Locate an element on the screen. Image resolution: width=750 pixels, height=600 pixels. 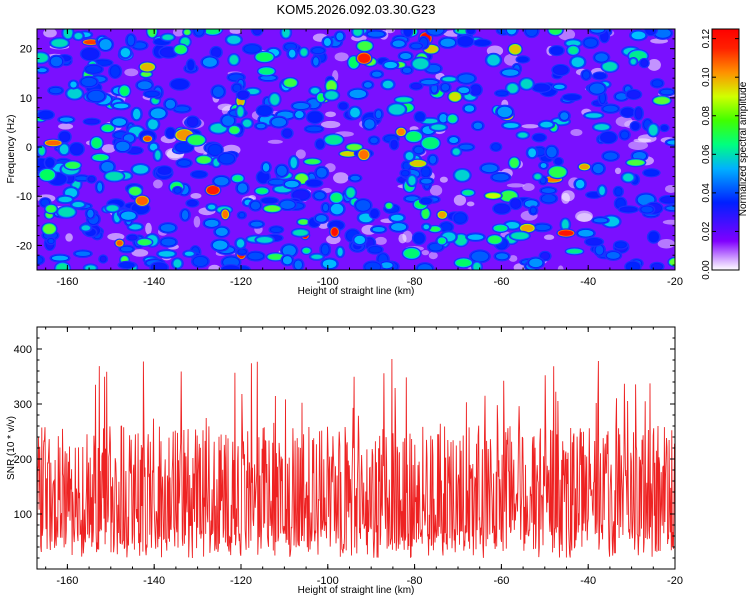
y-tick-label: 0 is located at coordinates (29, 148).